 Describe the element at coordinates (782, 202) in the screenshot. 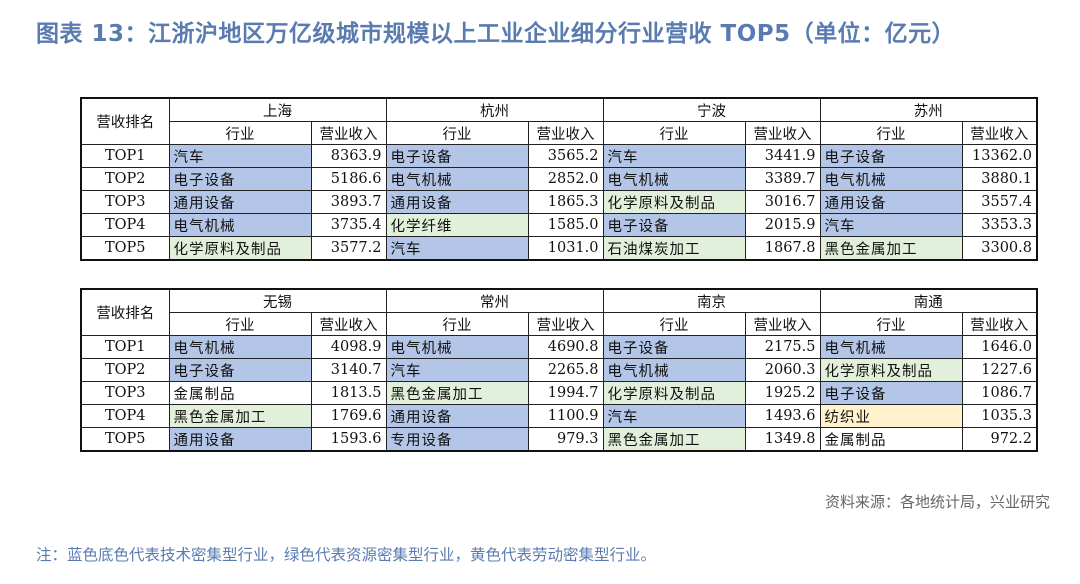

I see `revenue-cell: 3016.7` at that location.